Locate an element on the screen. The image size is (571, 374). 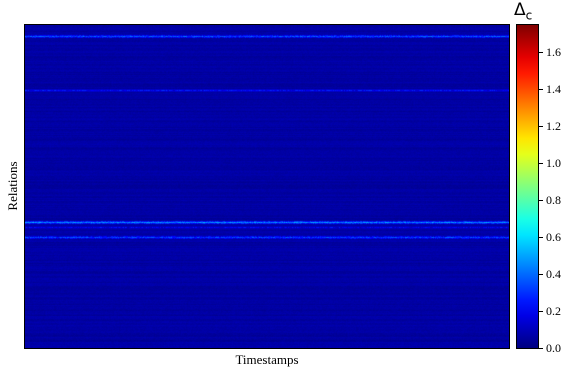
colorbar-tick-label: 0.4 is located at coordinates (553, 273).